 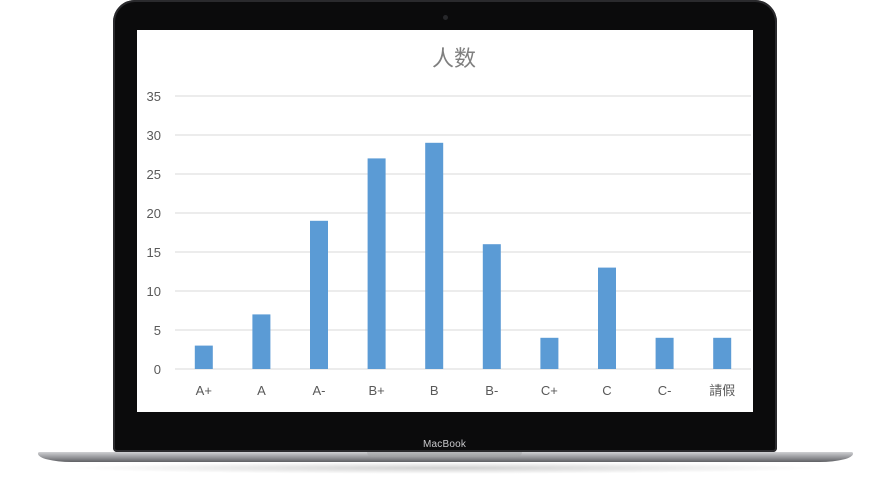 I want to click on x-tick-label: A+, so click(x=204, y=390).